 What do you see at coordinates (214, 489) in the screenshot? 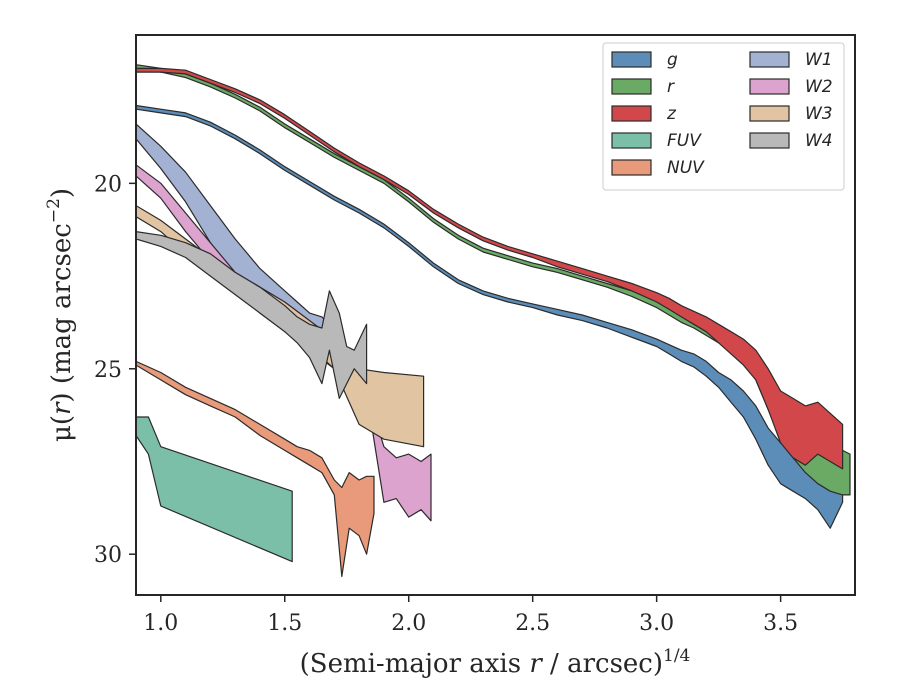
I see `series-band-fuv` at bounding box center [214, 489].